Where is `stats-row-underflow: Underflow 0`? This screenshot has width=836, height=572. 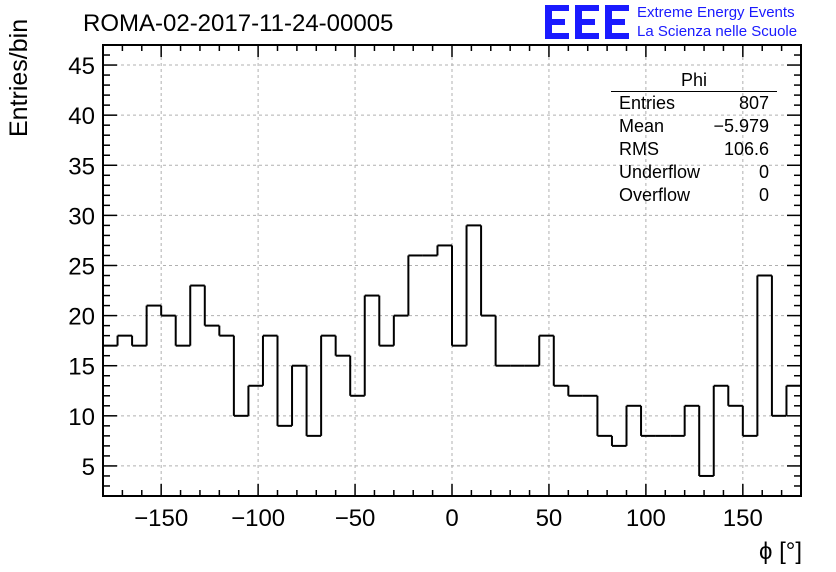
stats-row-underflow: Underflow 0 is located at coordinates (694, 172).